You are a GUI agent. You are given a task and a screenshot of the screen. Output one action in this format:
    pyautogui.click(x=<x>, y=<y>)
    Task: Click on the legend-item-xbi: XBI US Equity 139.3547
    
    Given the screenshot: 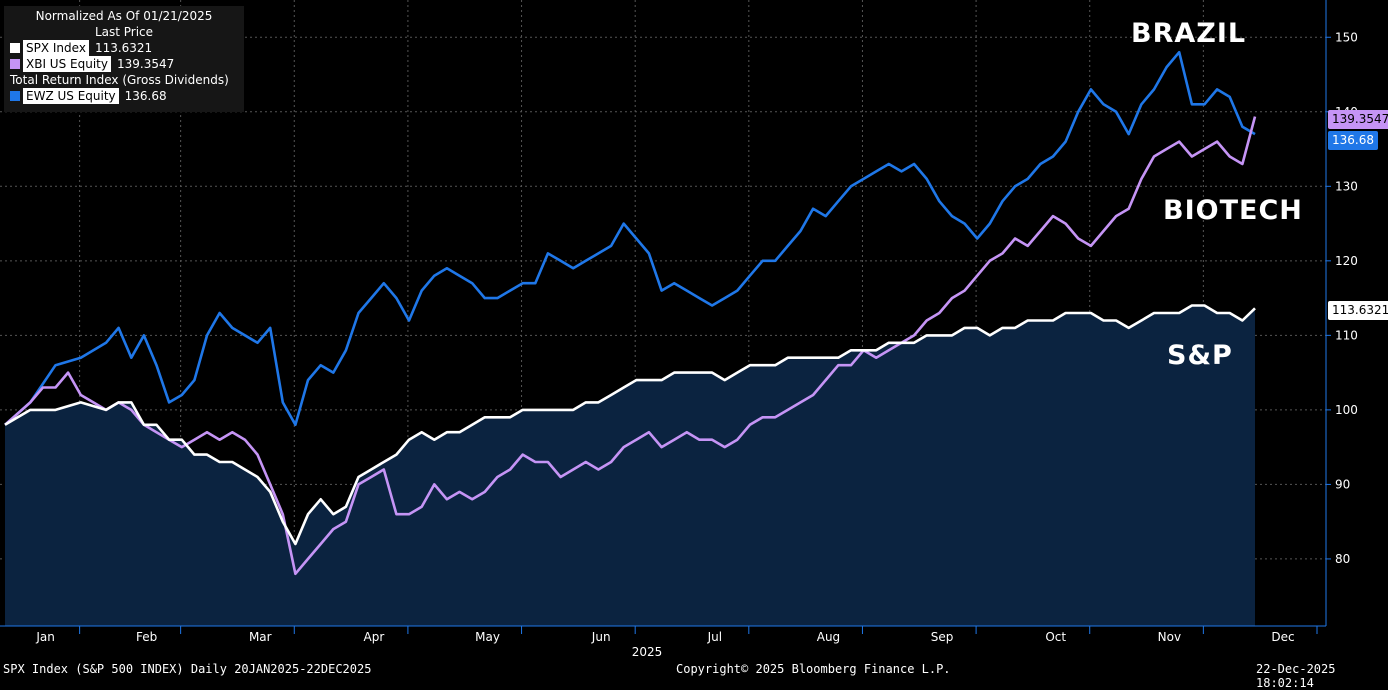 What is the action you would take?
    pyautogui.click(x=124, y=64)
    